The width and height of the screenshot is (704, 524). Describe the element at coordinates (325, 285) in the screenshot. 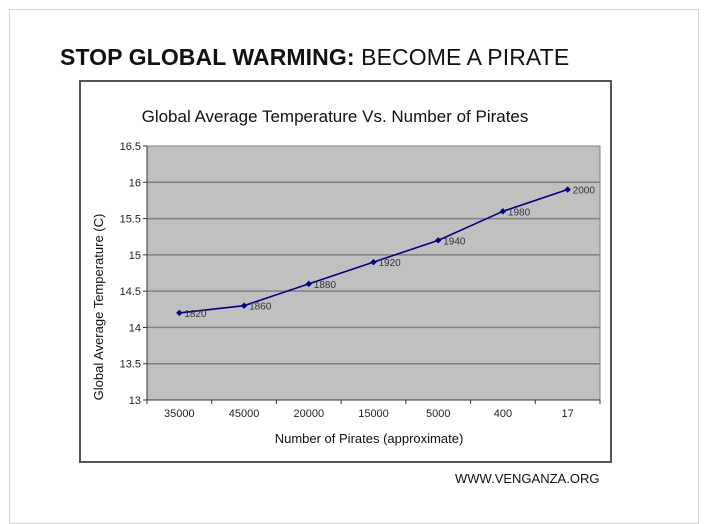

I see `data-point-label: 1880` at that location.